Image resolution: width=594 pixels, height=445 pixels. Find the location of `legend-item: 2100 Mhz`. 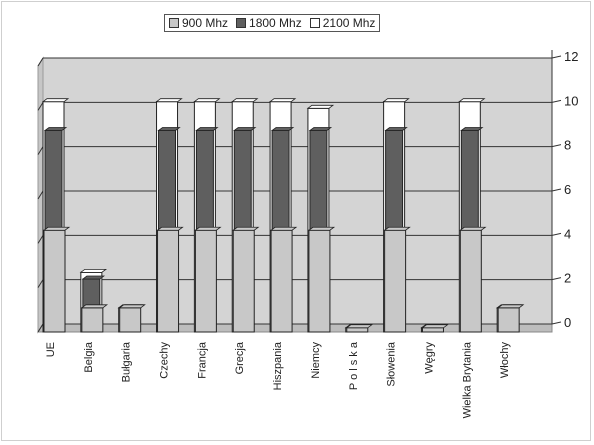

legend-item: 2100 Mhz is located at coordinates (342, 23).